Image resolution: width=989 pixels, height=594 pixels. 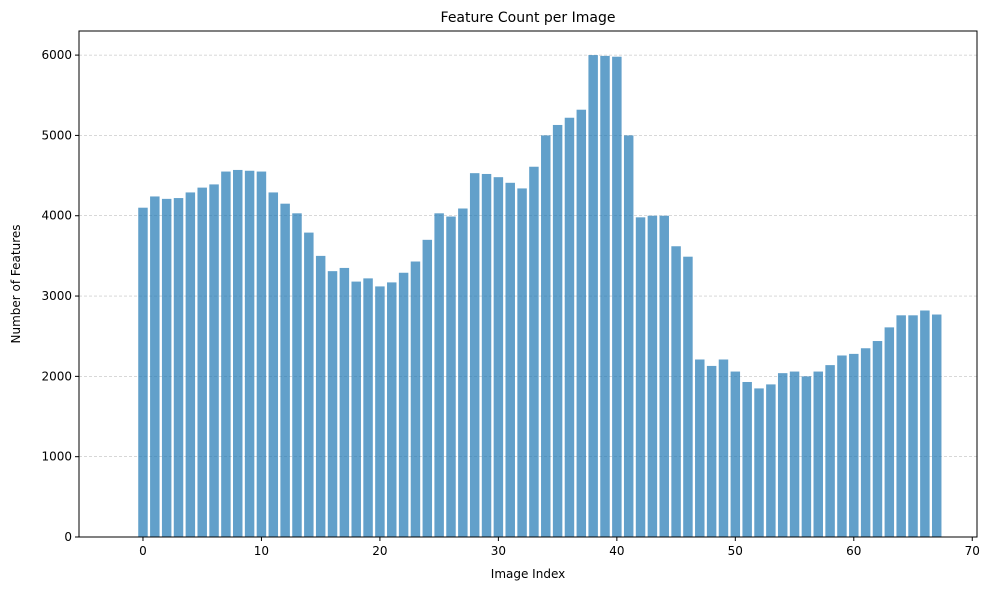 What do you see at coordinates (528, 18) in the screenshot?
I see `chart-title: Feature Count per Image` at bounding box center [528, 18].